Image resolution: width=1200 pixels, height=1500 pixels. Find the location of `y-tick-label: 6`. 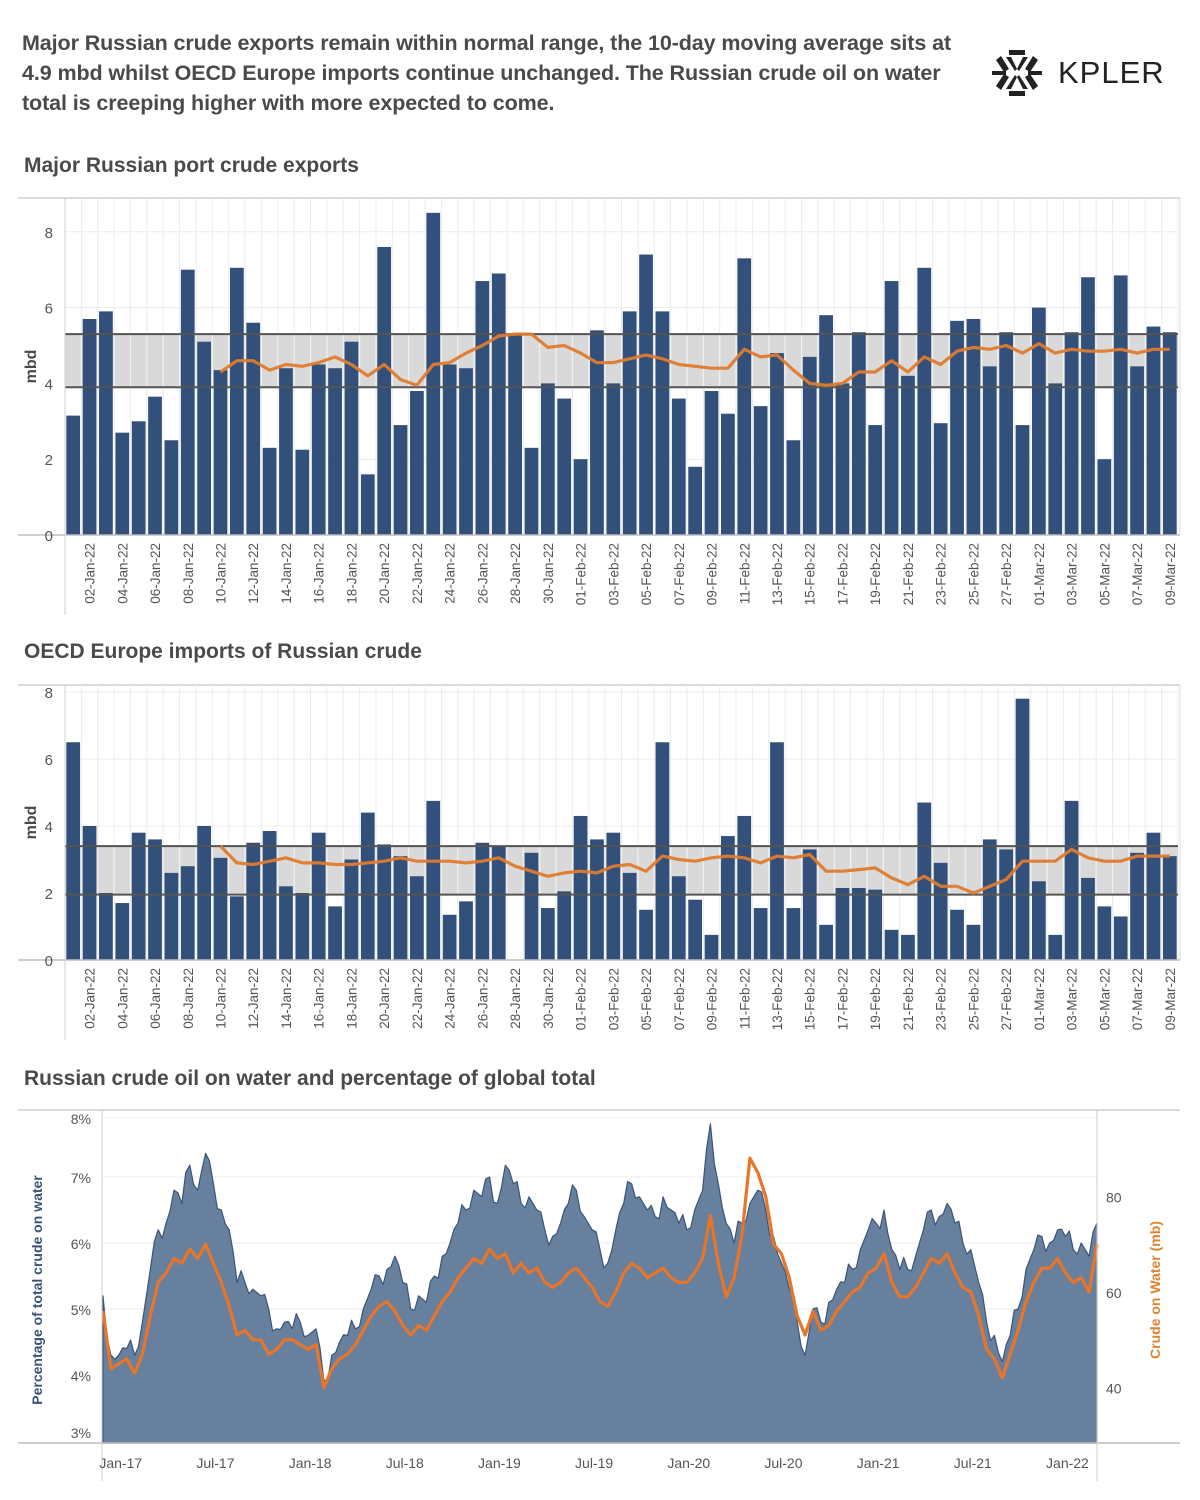

y-tick-label: 6 is located at coordinates (49, 760).